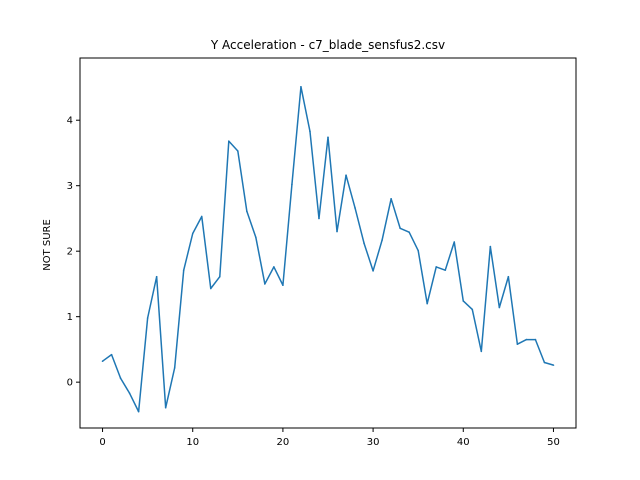 Image resolution: width=640 pixels, height=480 pixels. Describe the element at coordinates (463, 442) in the screenshot. I see `x-tick-label: 40` at that location.